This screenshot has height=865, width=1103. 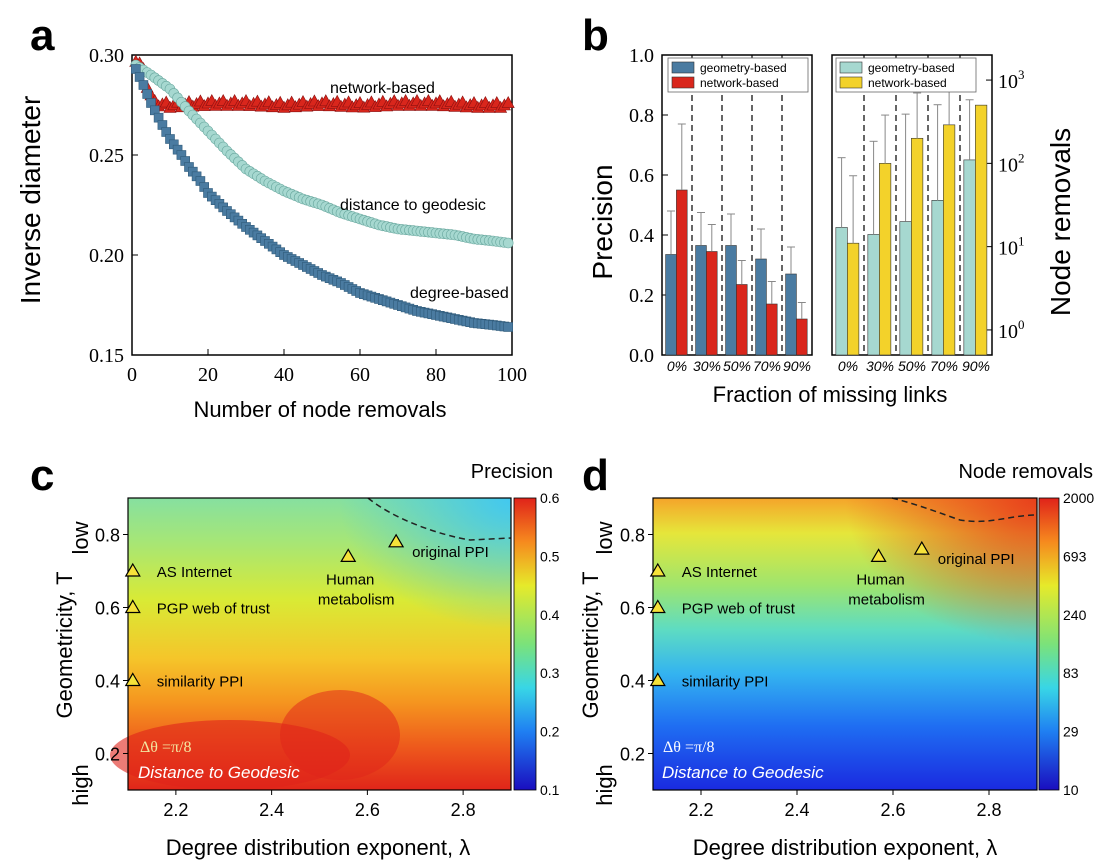 I want to click on colorbar-label: 10, so click(x=1071, y=790).